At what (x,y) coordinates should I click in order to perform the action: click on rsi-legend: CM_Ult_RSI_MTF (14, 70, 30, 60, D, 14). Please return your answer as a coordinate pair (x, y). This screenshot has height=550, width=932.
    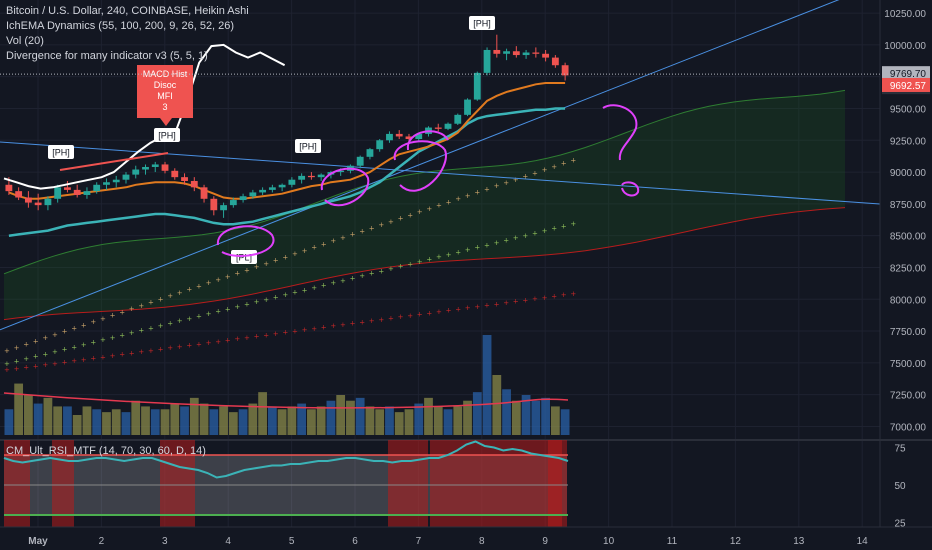
    Looking at the image, I should click on (106, 451).